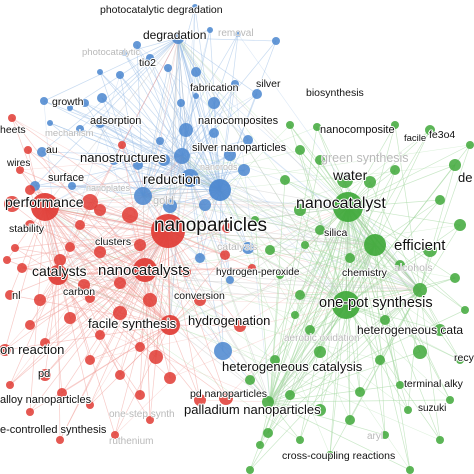 This screenshot has height=474, width=474. Describe the element at coordinates (365, 273) in the screenshot. I see `term-label-chemistry: chemistry` at that location.